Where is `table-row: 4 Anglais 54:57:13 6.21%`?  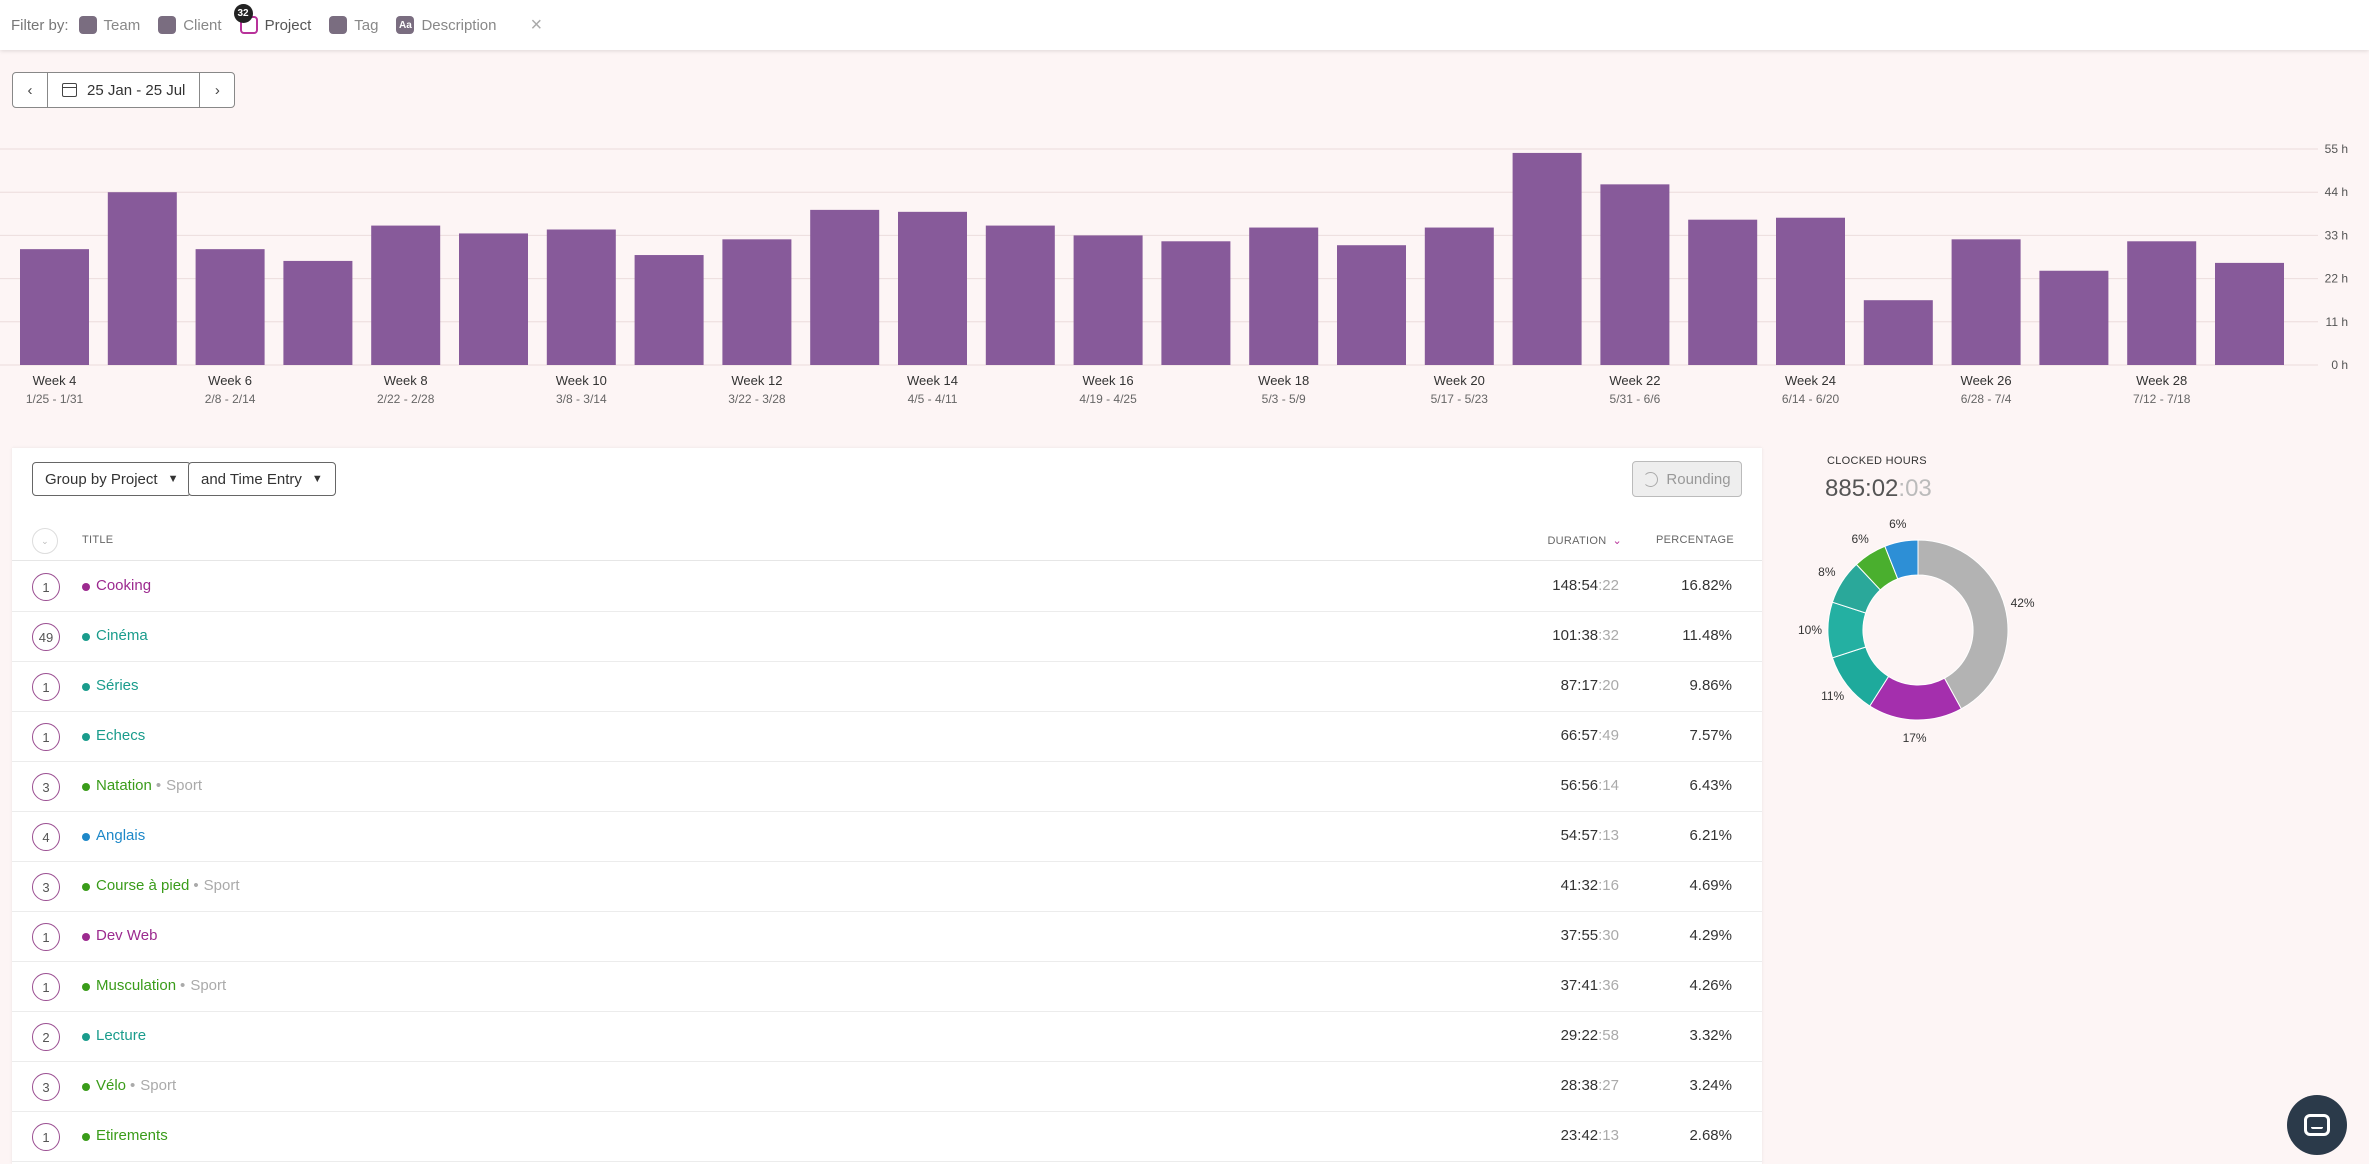 table-row: 4 Anglais 54:57:13 6.21% is located at coordinates (887, 836).